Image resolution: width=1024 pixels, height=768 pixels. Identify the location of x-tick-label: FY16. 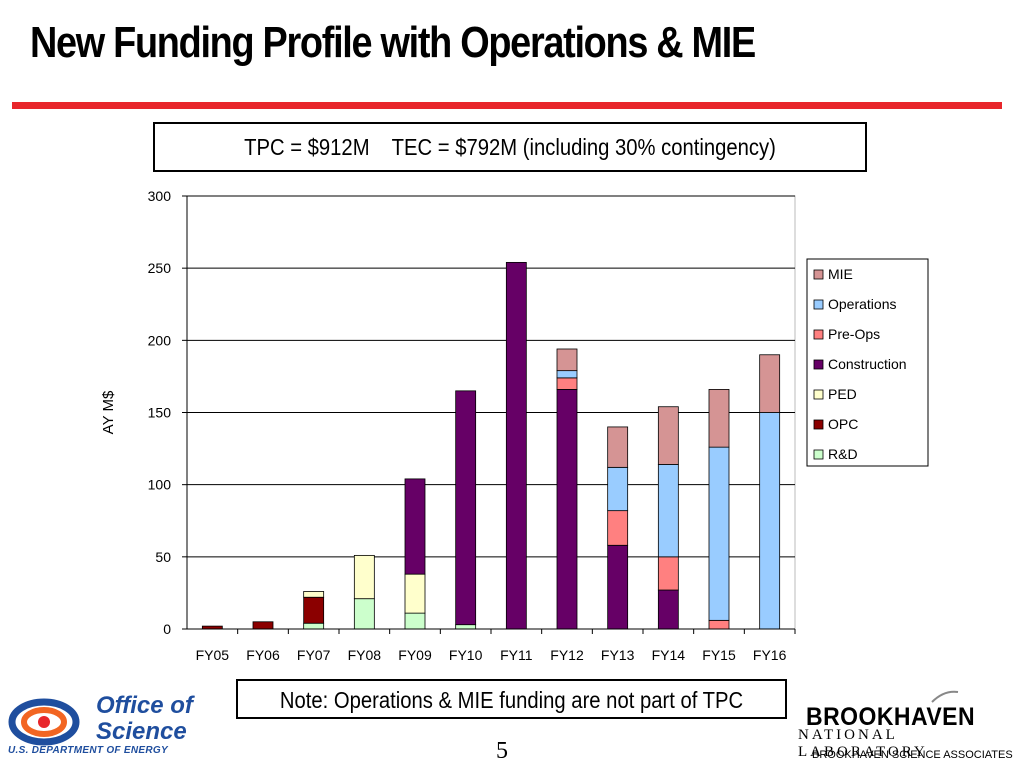
(770, 655).